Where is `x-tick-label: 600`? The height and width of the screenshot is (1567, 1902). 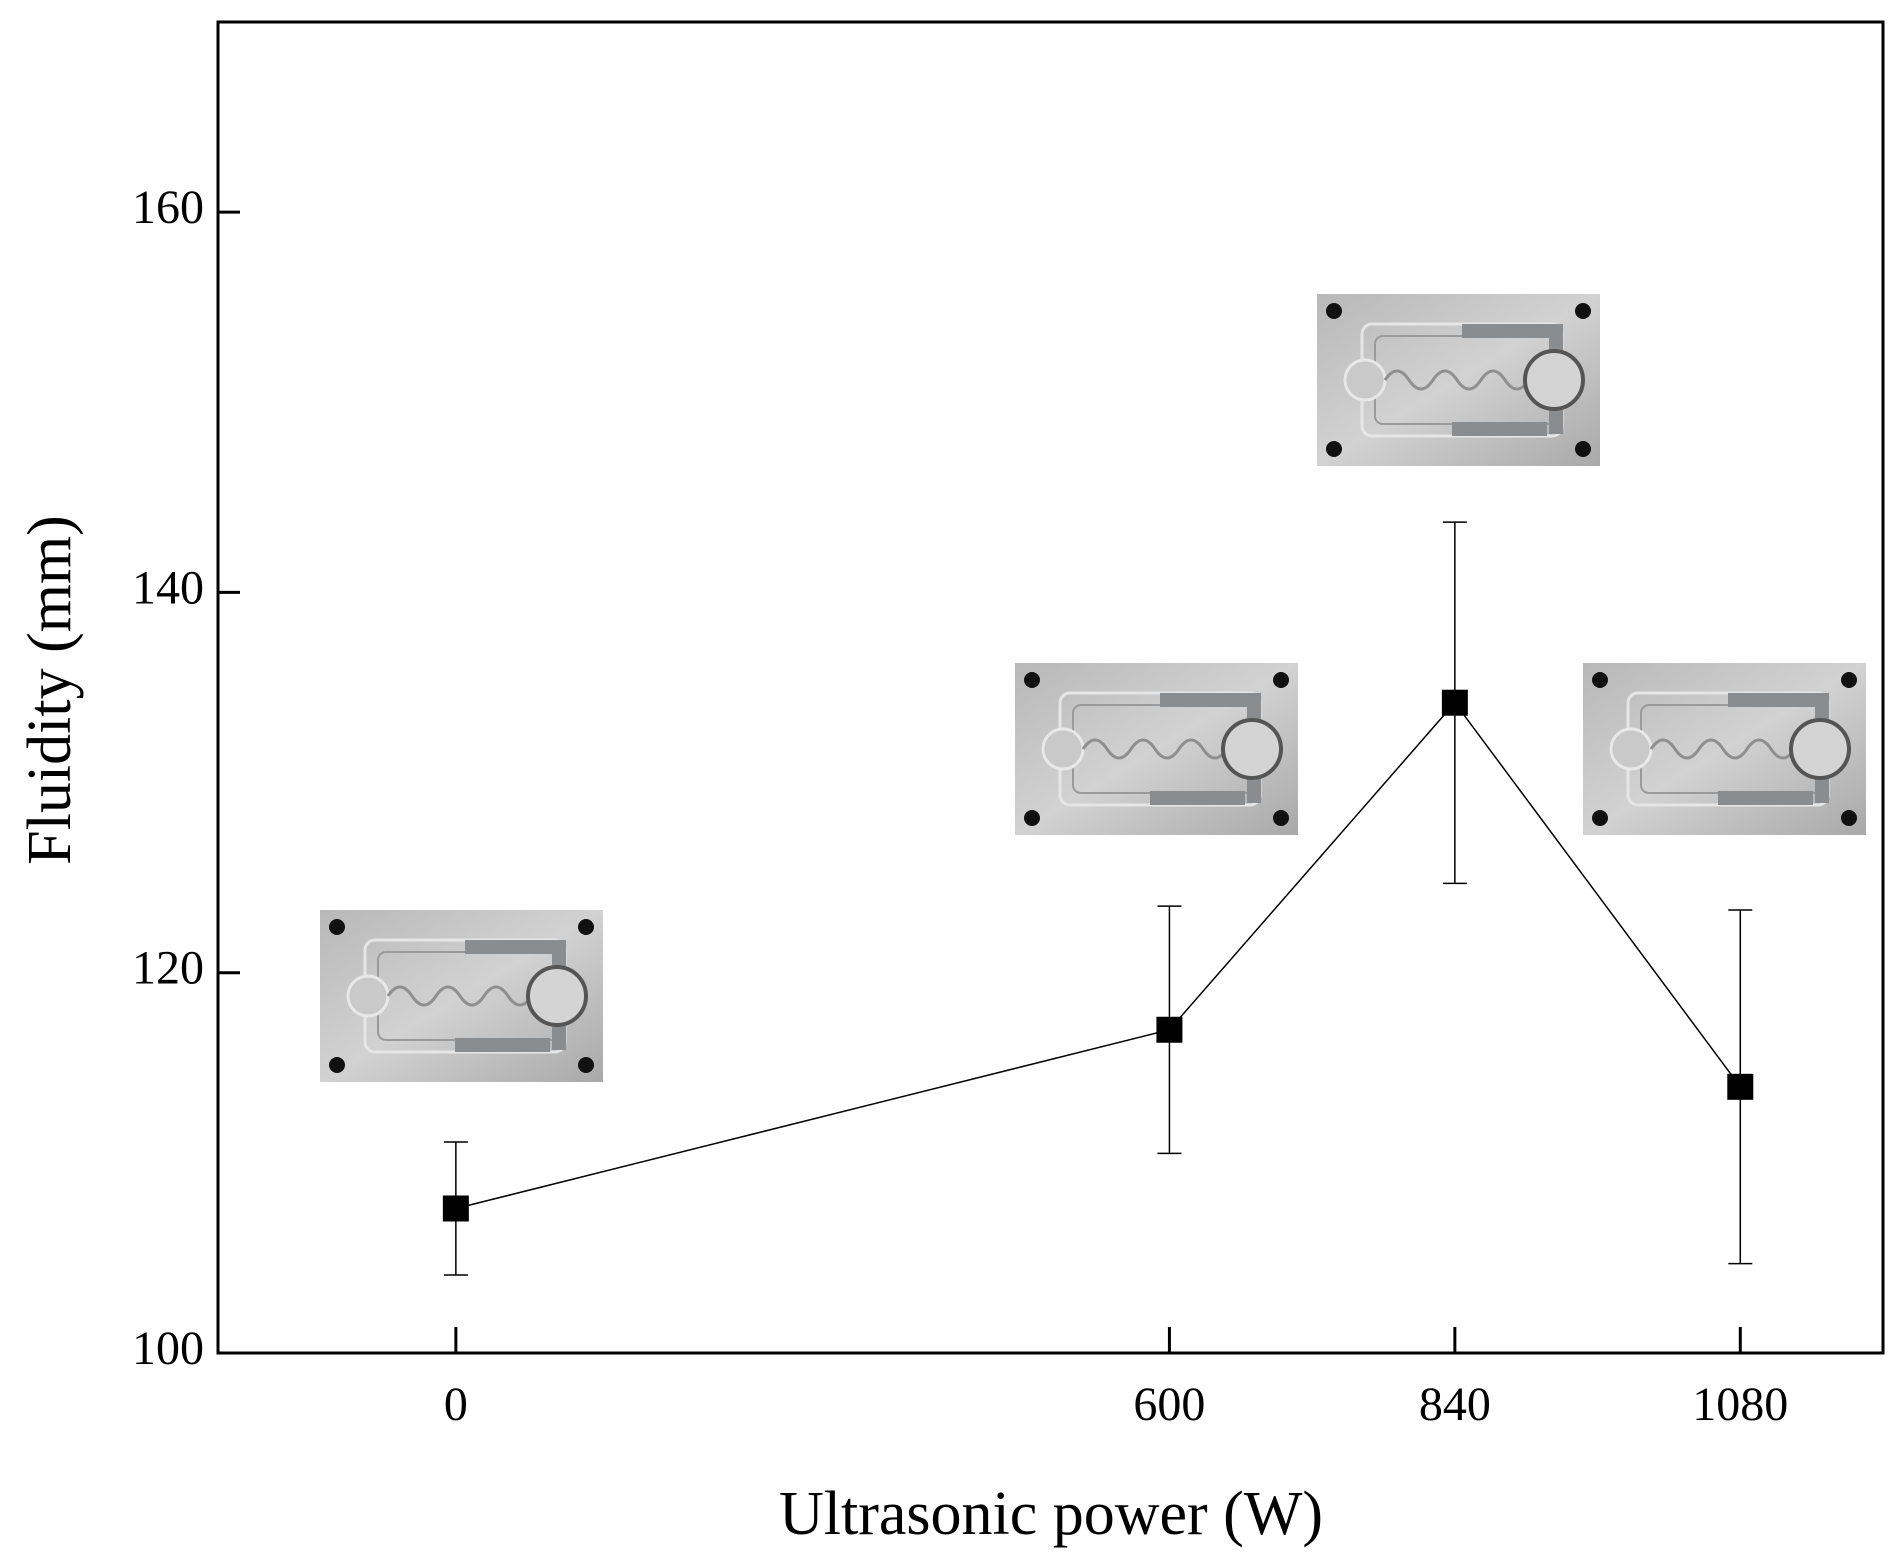 x-tick-label: 600 is located at coordinates (1169, 1404).